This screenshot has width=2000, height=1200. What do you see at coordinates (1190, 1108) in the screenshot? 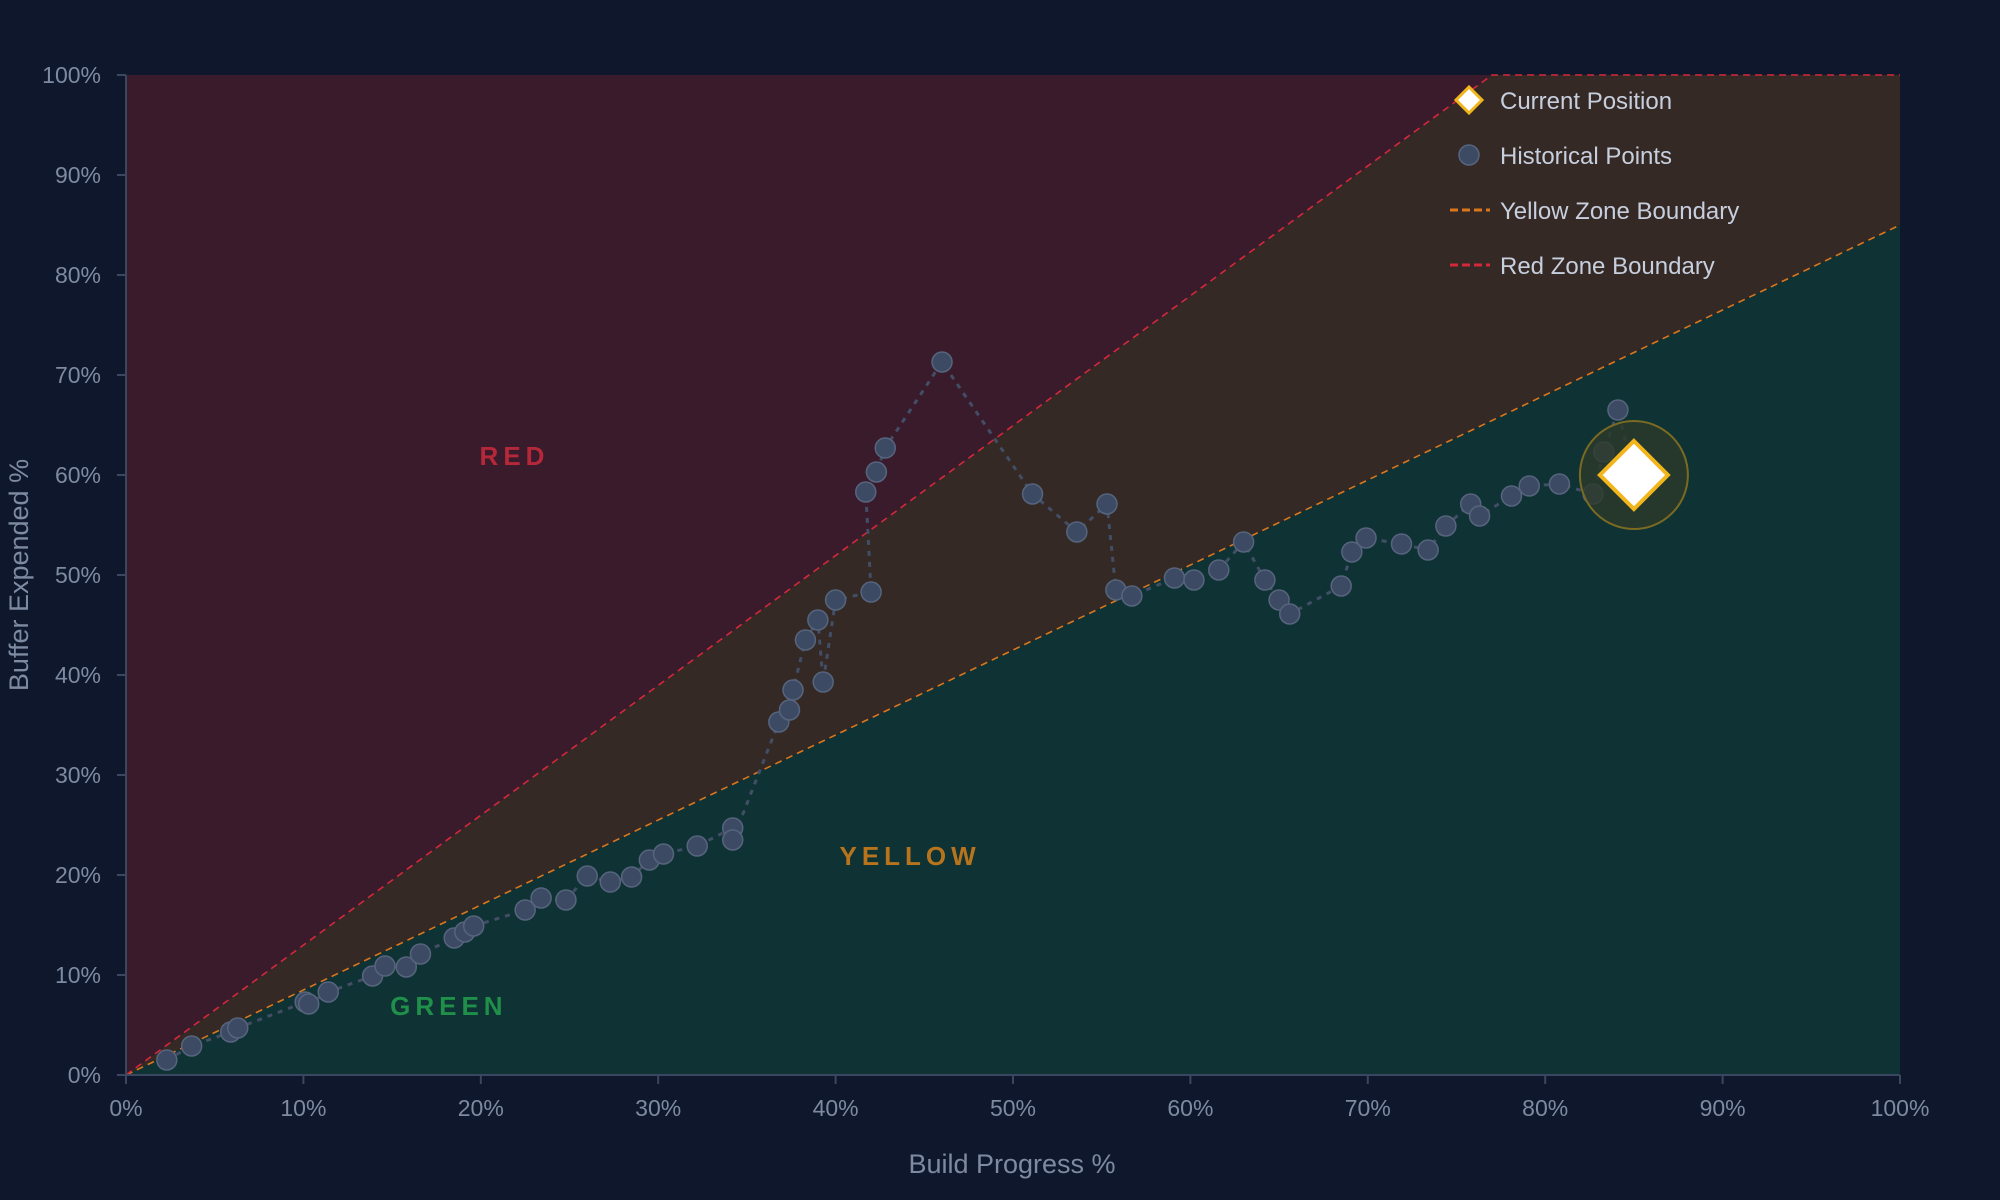
I see `x-tick-label: 60%` at bounding box center [1190, 1108].